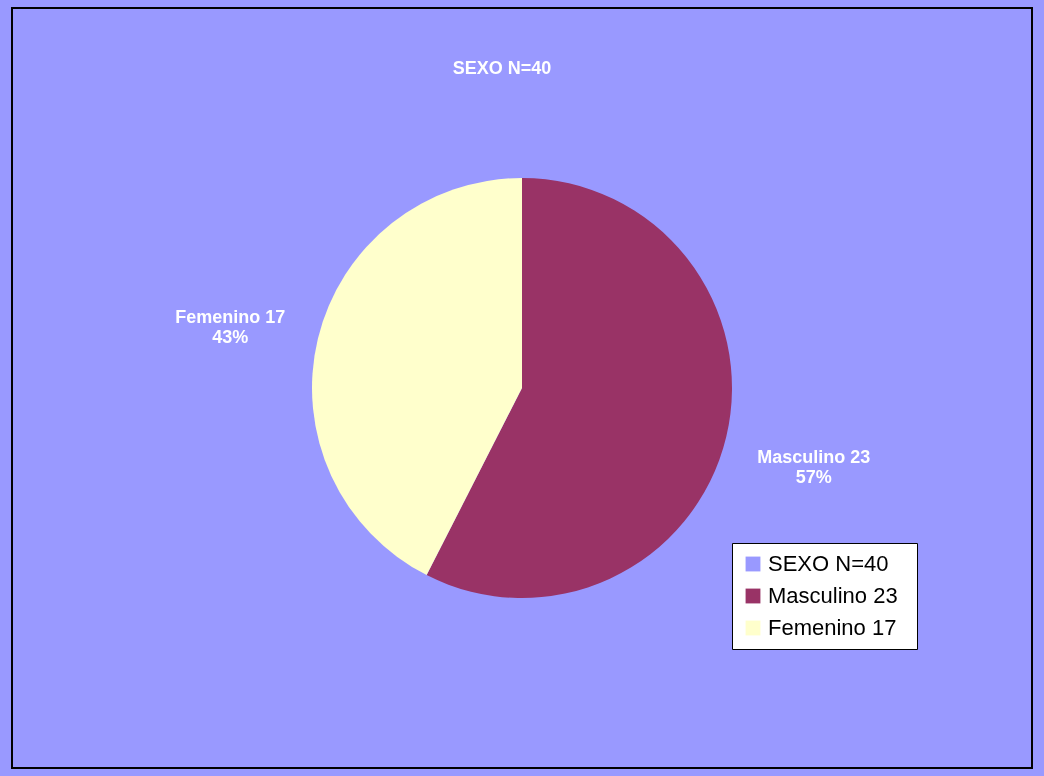  I want to click on chart-title: SEXO N=40, so click(502, 68).